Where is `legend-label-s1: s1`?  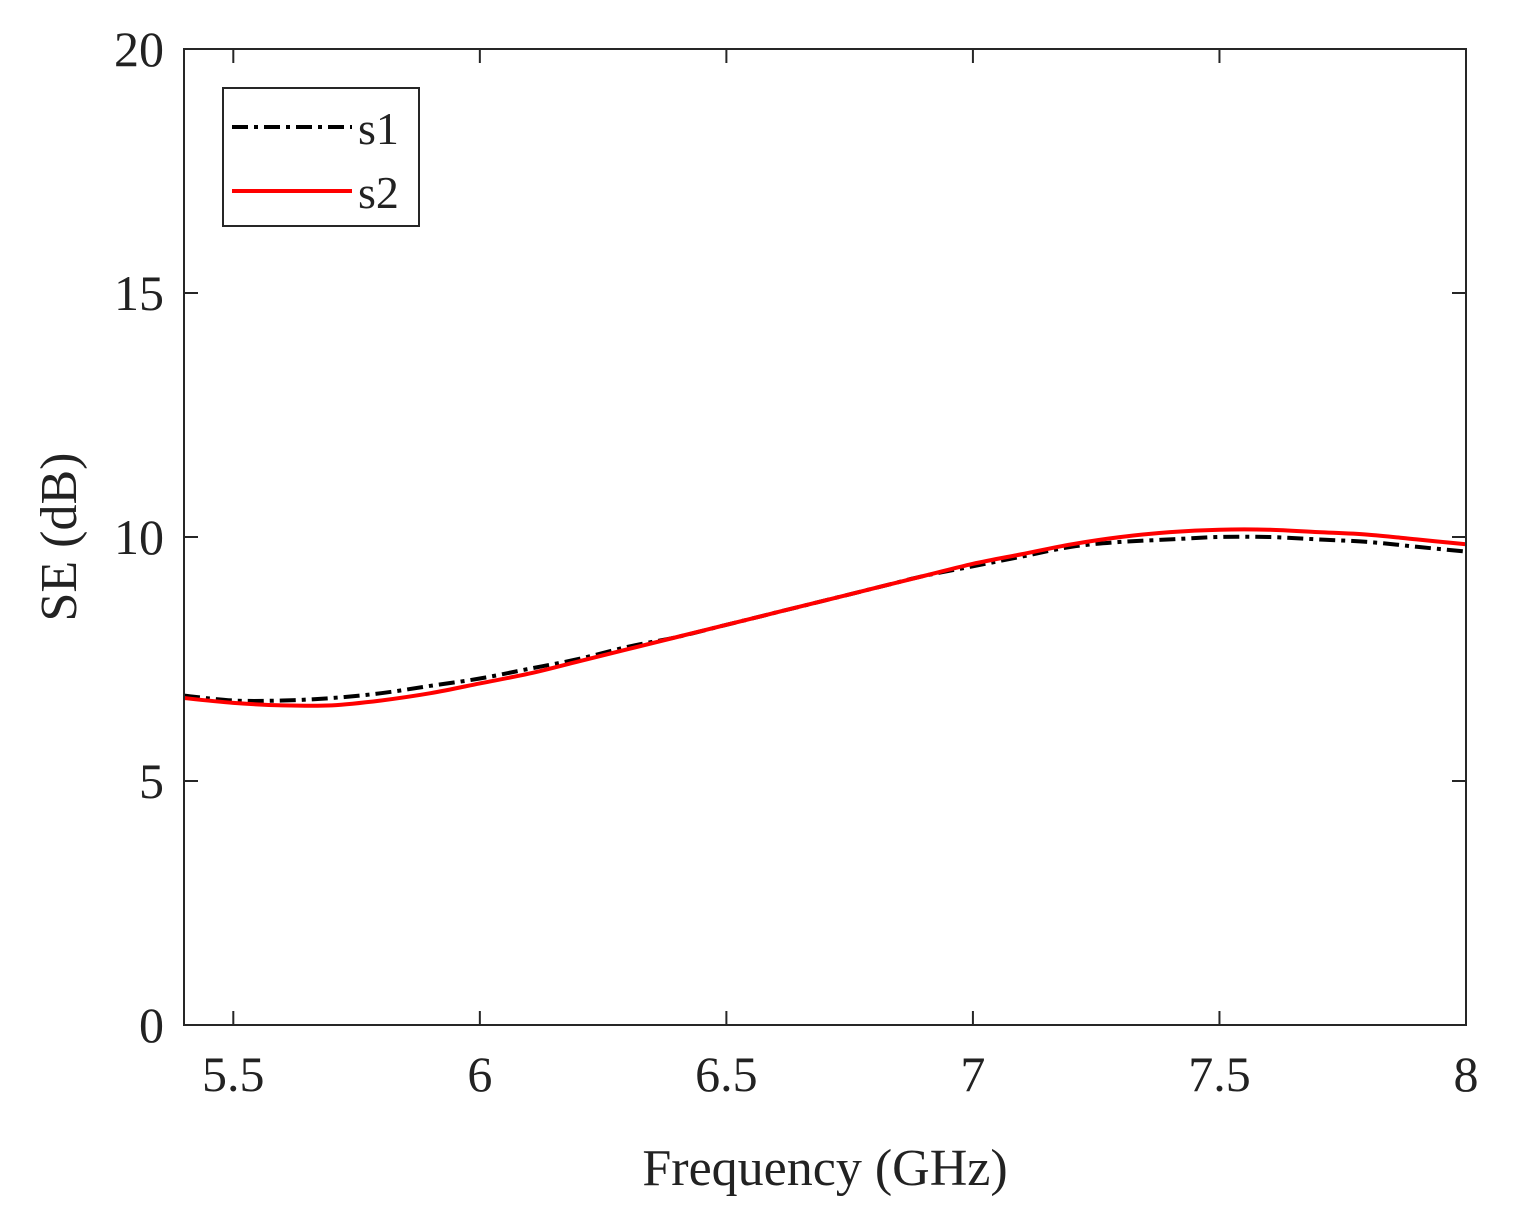 legend-label-s1: s1 is located at coordinates (378, 128).